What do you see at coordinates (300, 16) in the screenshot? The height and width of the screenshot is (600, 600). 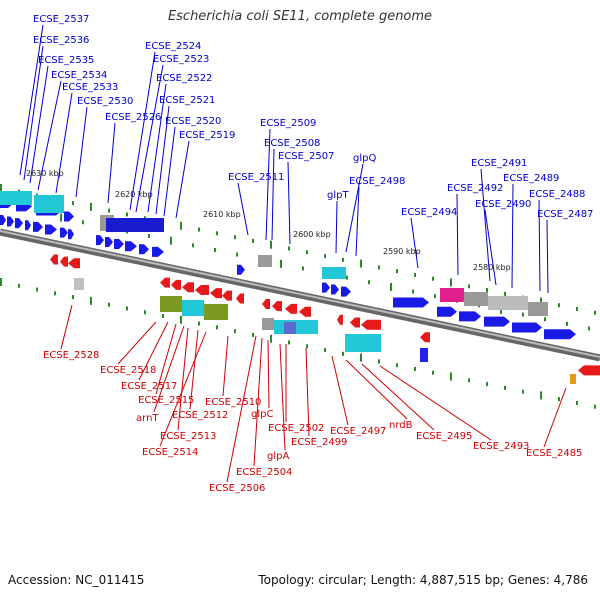 I see `map-title: Escherichia coli SE11, complete genome` at bounding box center [300, 16].